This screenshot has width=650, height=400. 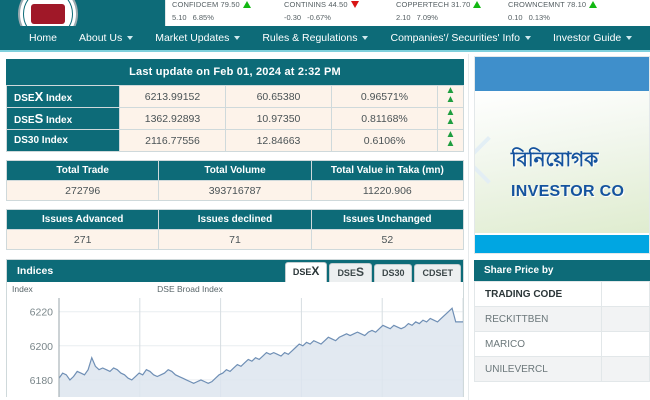 I want to click on logo-ring, so click(x=48, y=13).